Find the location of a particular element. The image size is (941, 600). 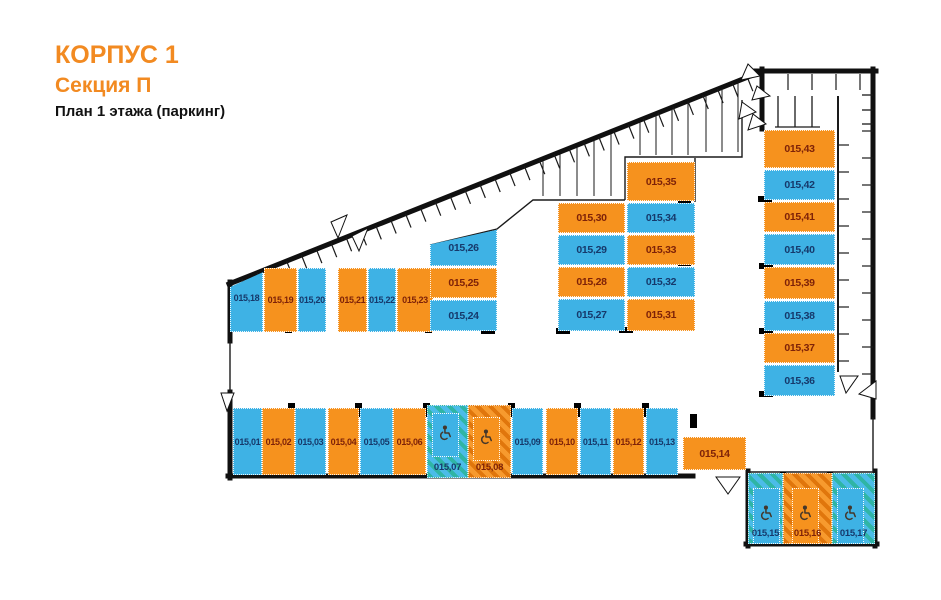

parking-space-label: 015,42 is located at coordinates (799, 185).